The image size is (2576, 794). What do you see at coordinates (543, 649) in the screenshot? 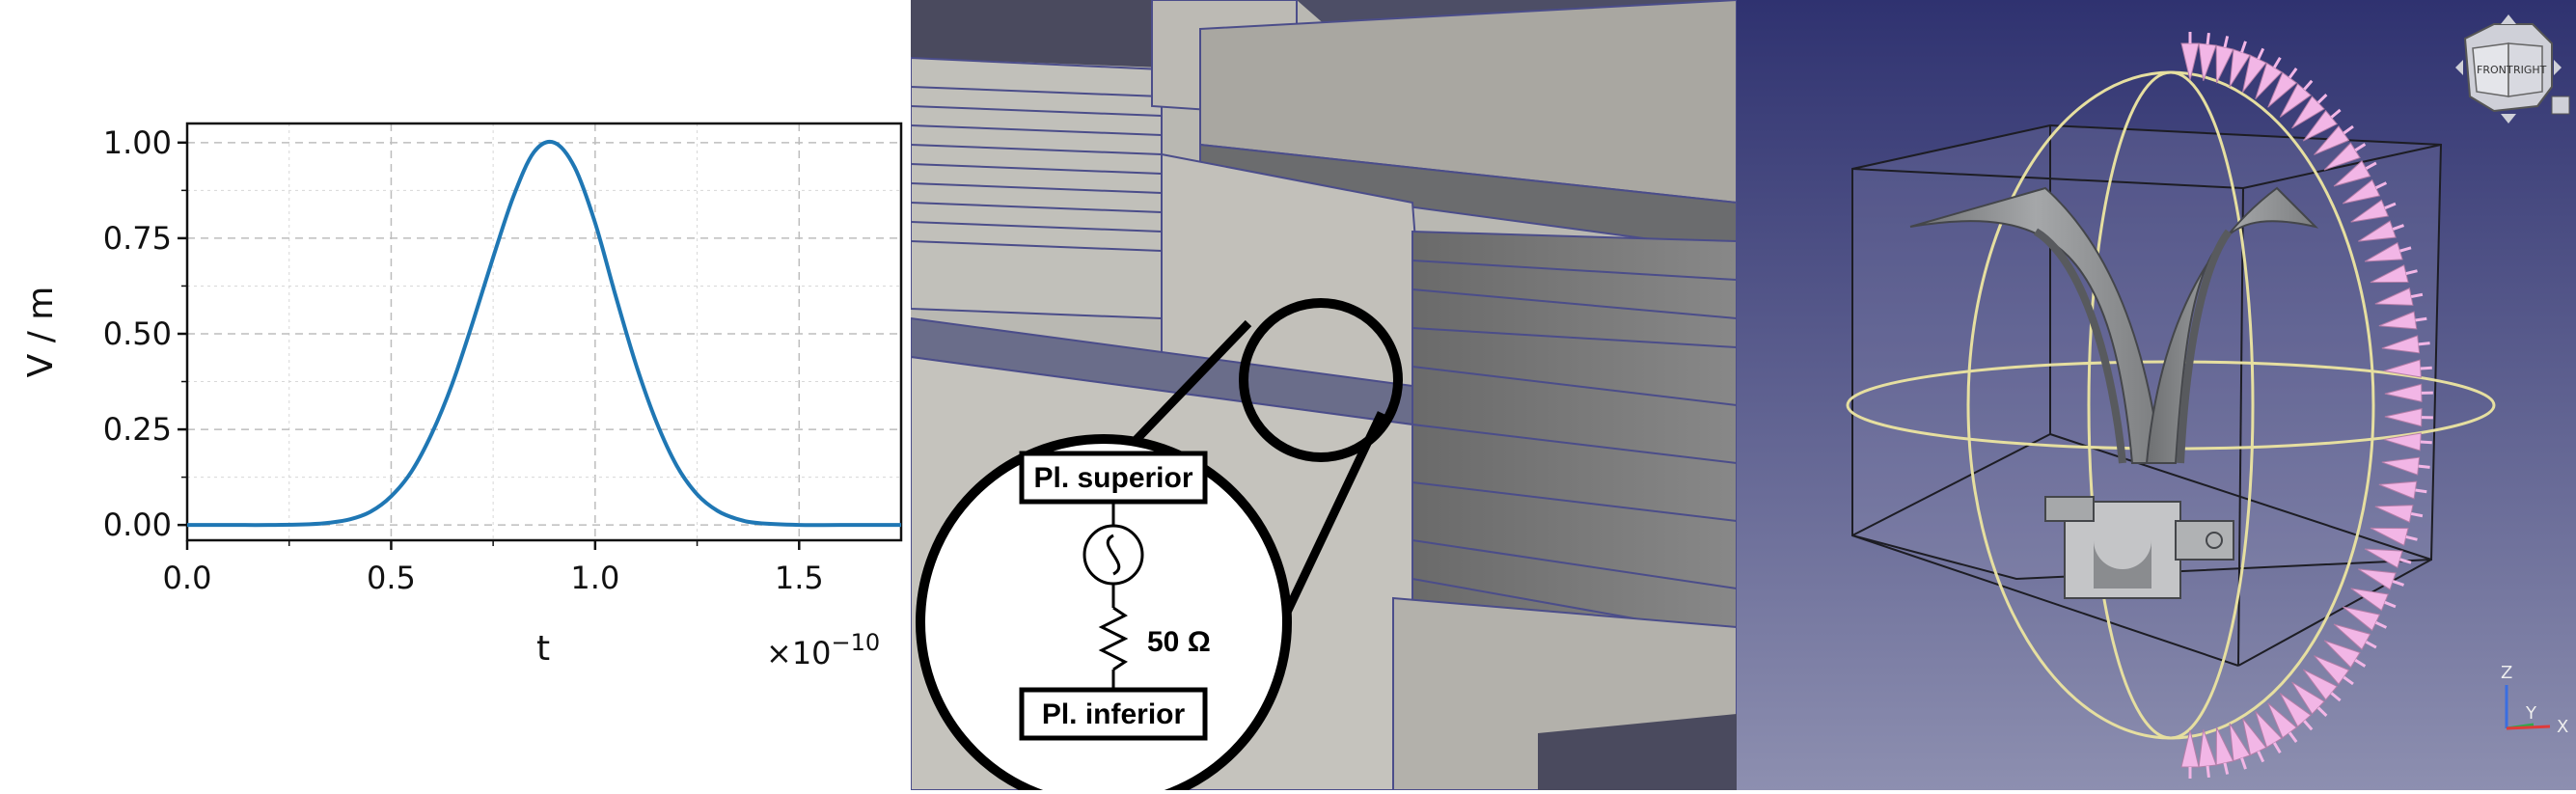
I see `x-axis-label: t` at bounding box center [543, 649].